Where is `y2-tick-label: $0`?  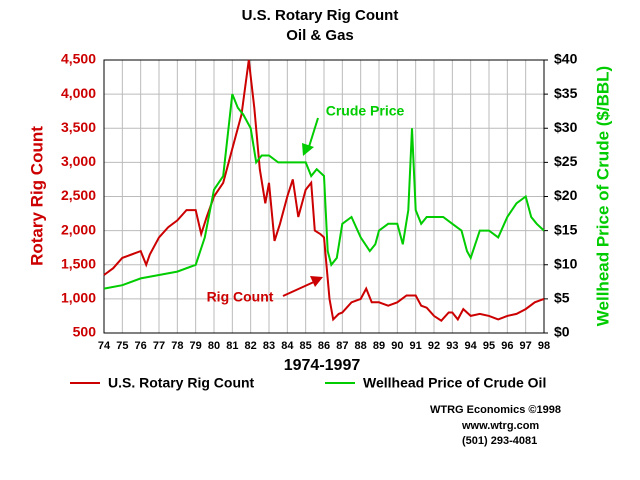 y2-tick-label: $0 is located at coordinates (562, 332).